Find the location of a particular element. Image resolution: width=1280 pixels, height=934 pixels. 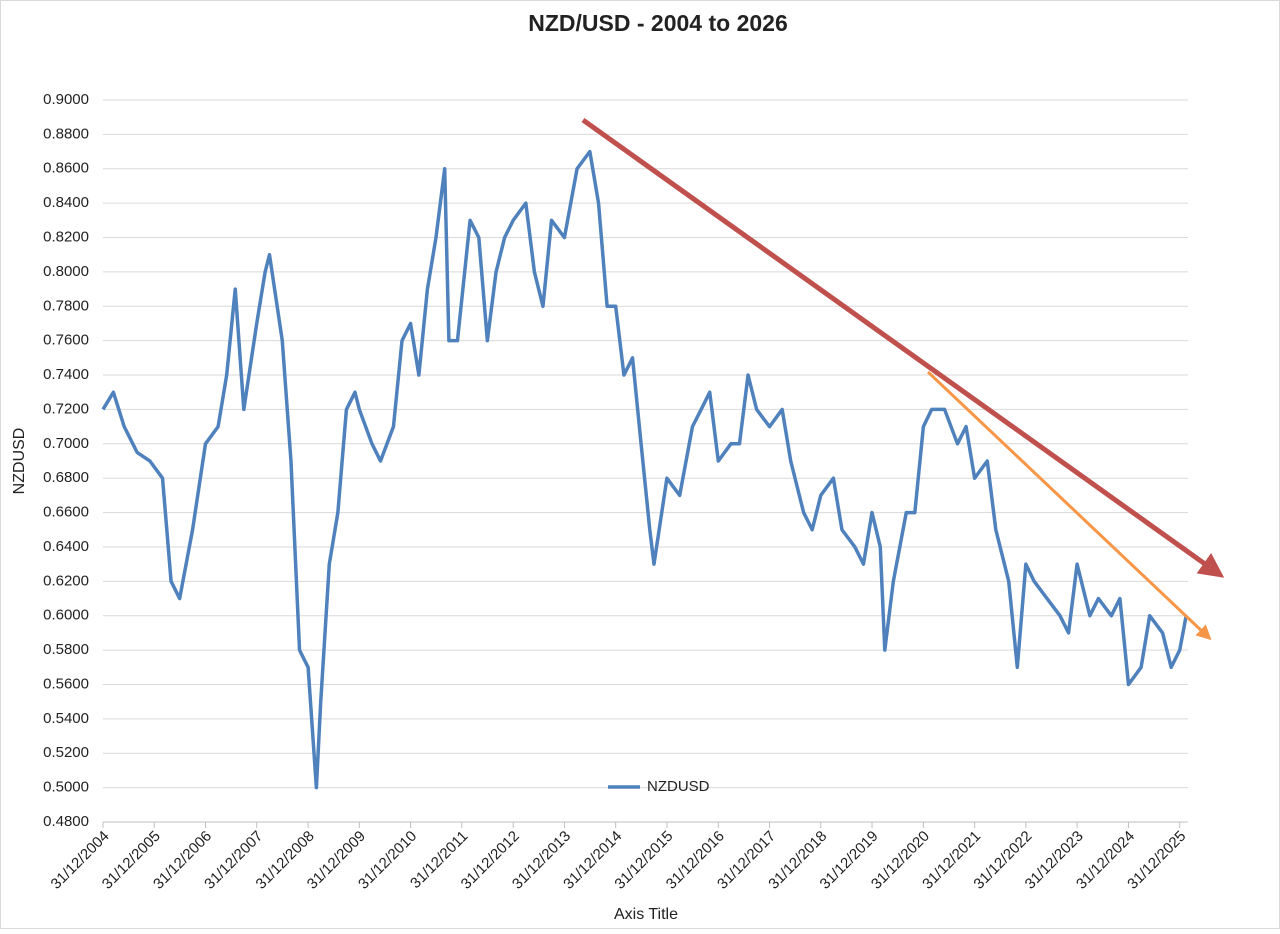

x-axis-title: Axis Title is located at coordinates (646, 914).